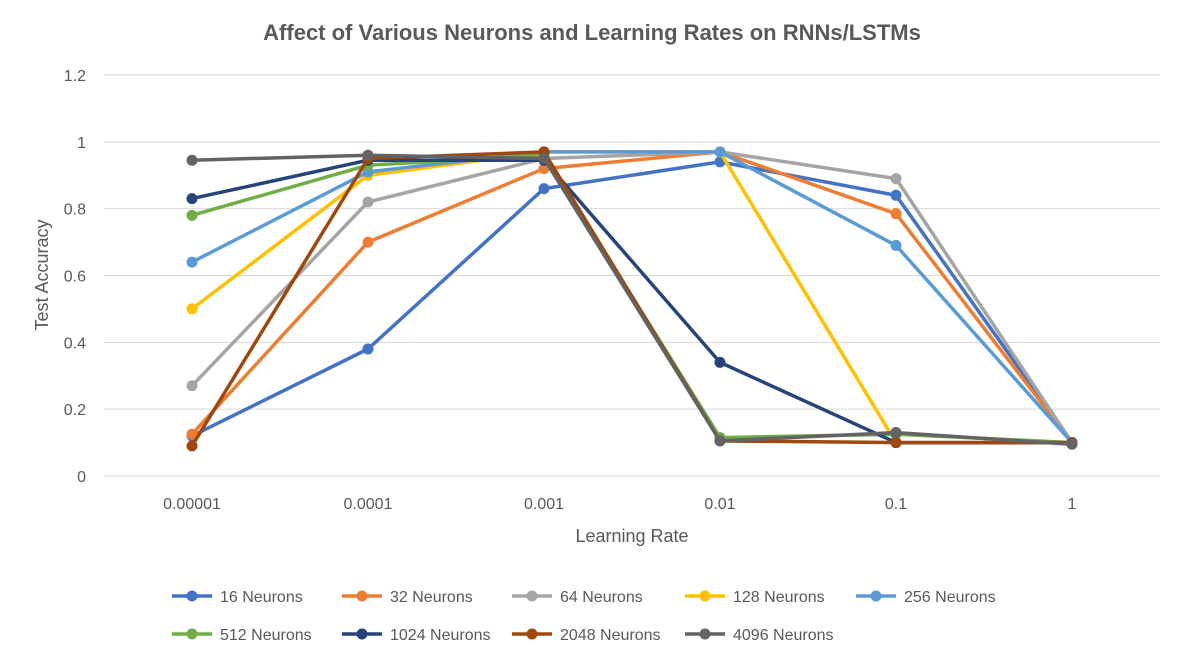 The image size is (1183, 660). Describe the element at coordinates (896, 504) in the screenshot. I see `x-tick-label: 0.1` at that location.